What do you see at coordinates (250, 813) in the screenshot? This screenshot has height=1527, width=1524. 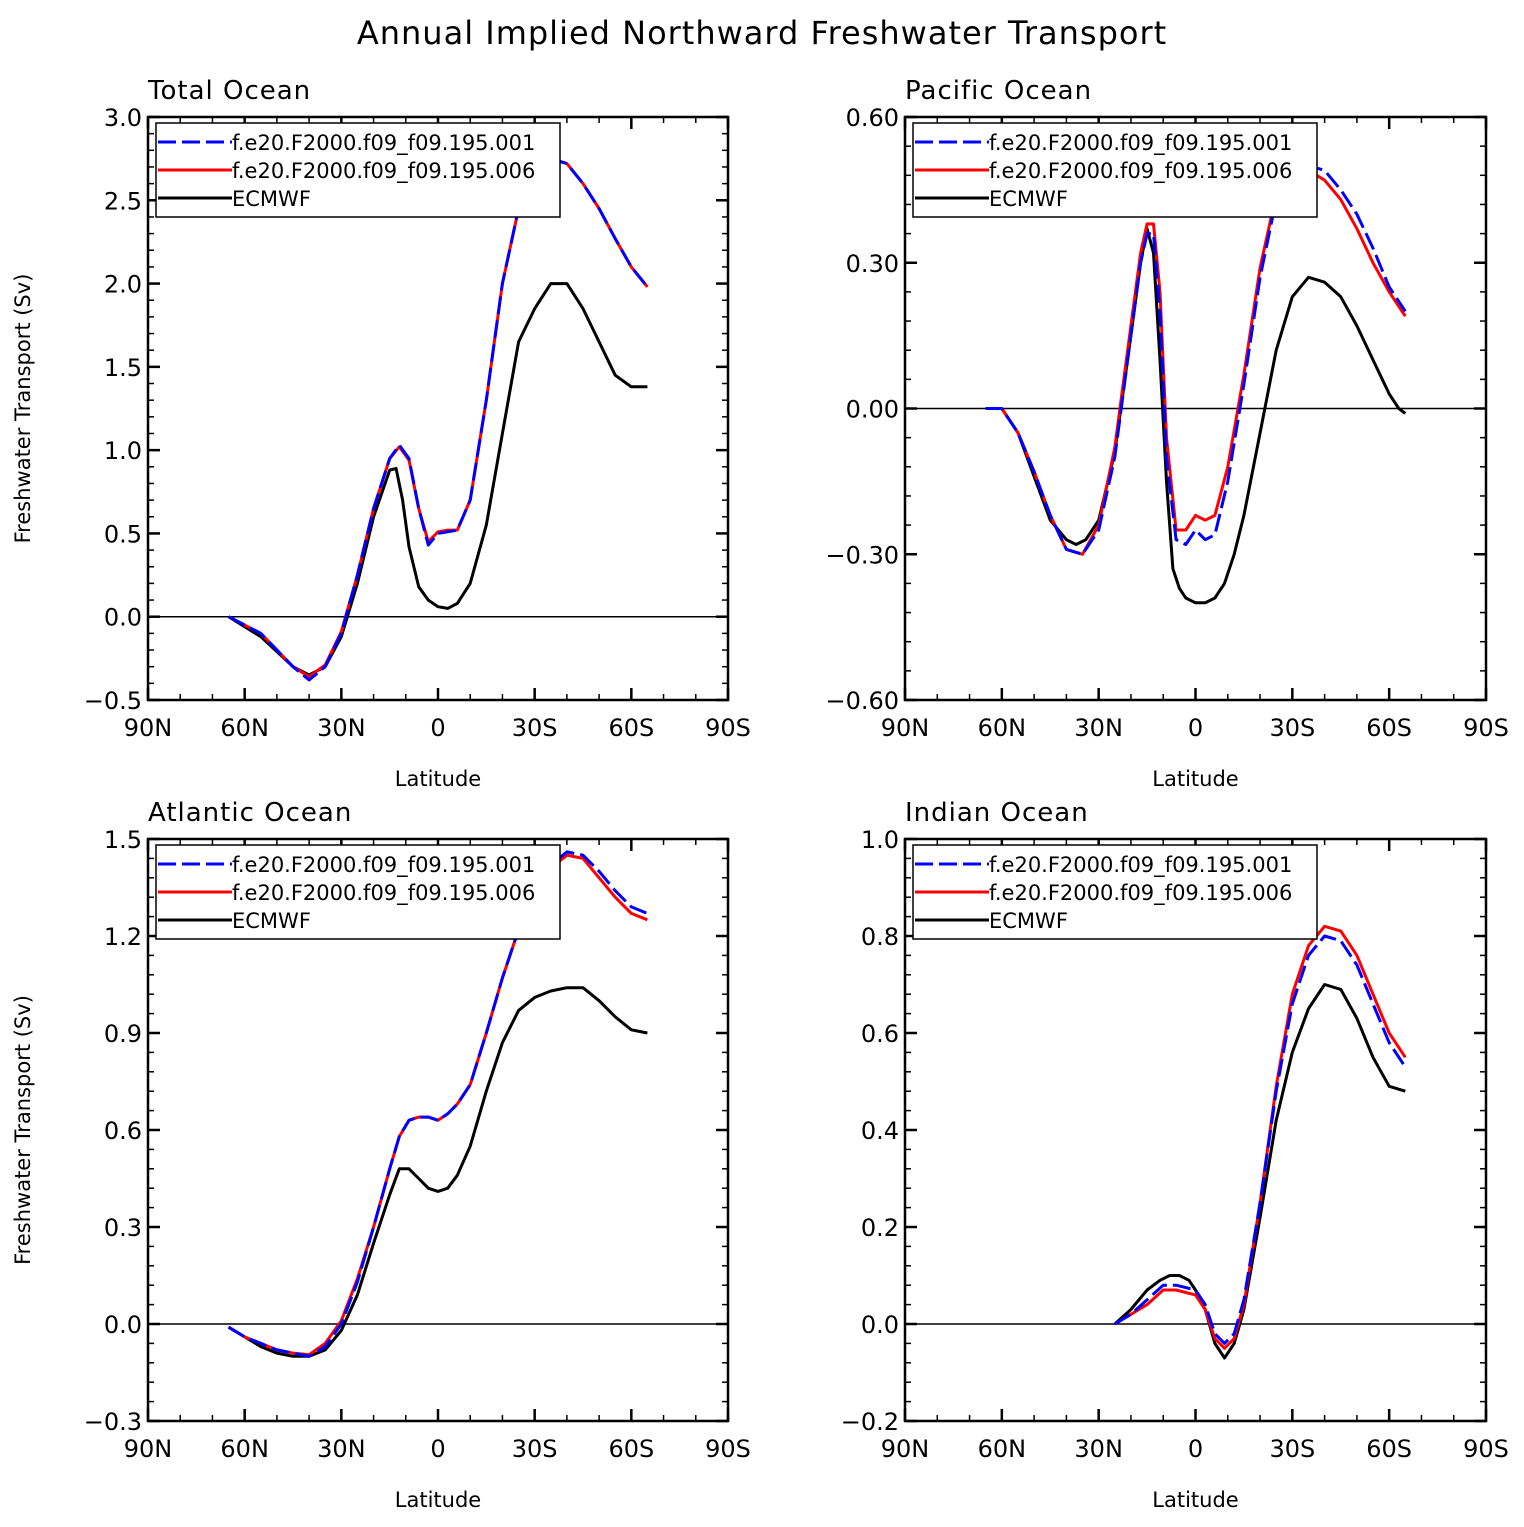 I see `panel-title: Atlantic Ocean` at bounding box center [250, 813].